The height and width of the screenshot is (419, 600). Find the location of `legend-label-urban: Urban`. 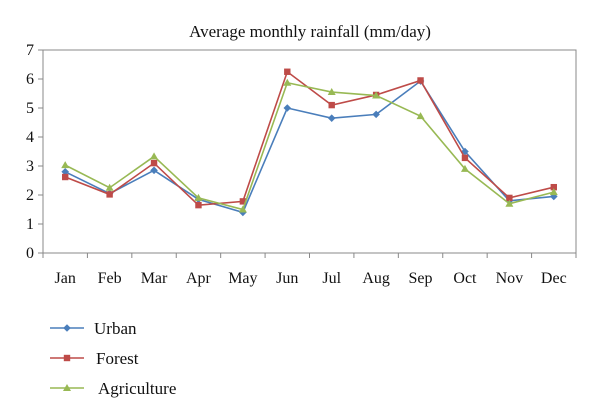

legend-label-urban: Urban is located at coordinates (115, 328).